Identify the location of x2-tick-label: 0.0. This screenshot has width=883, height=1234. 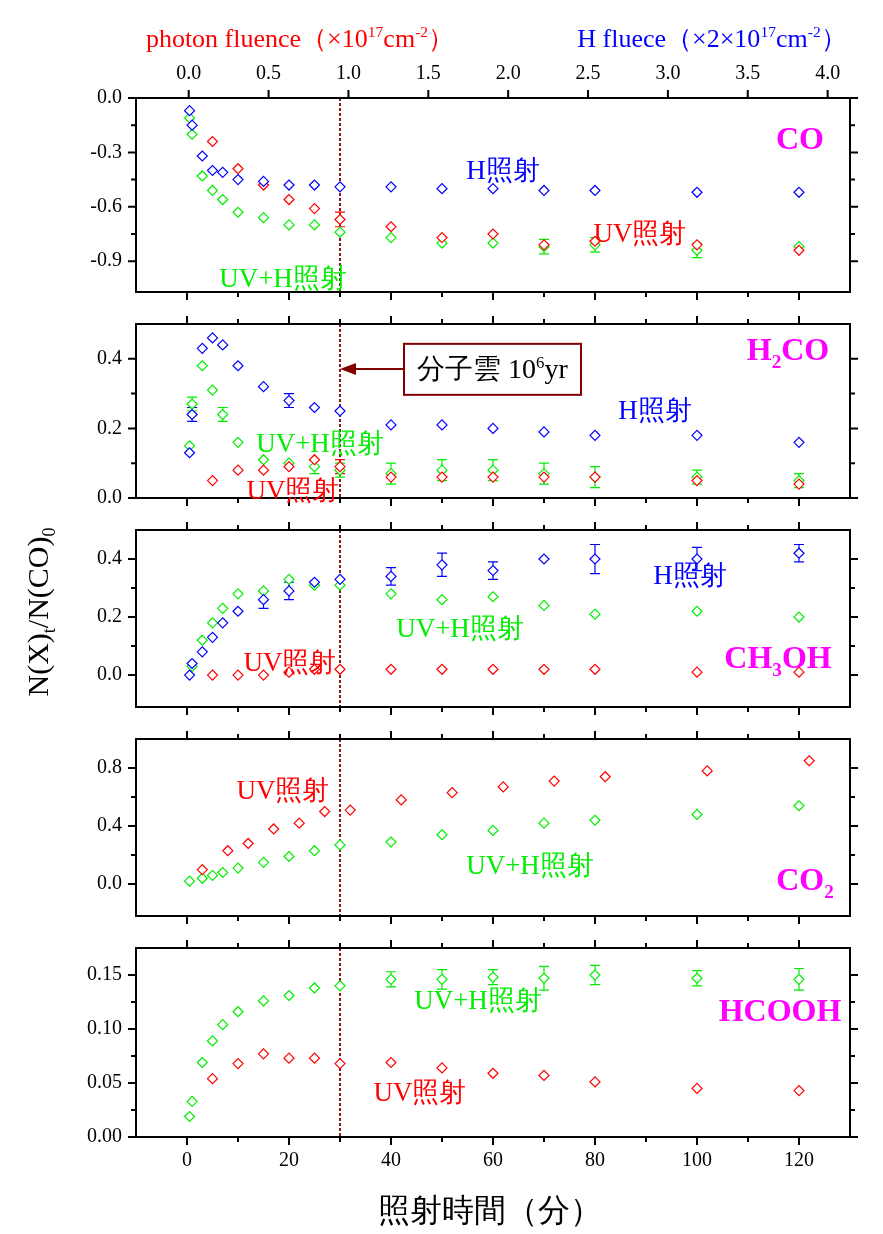
(189, 72).